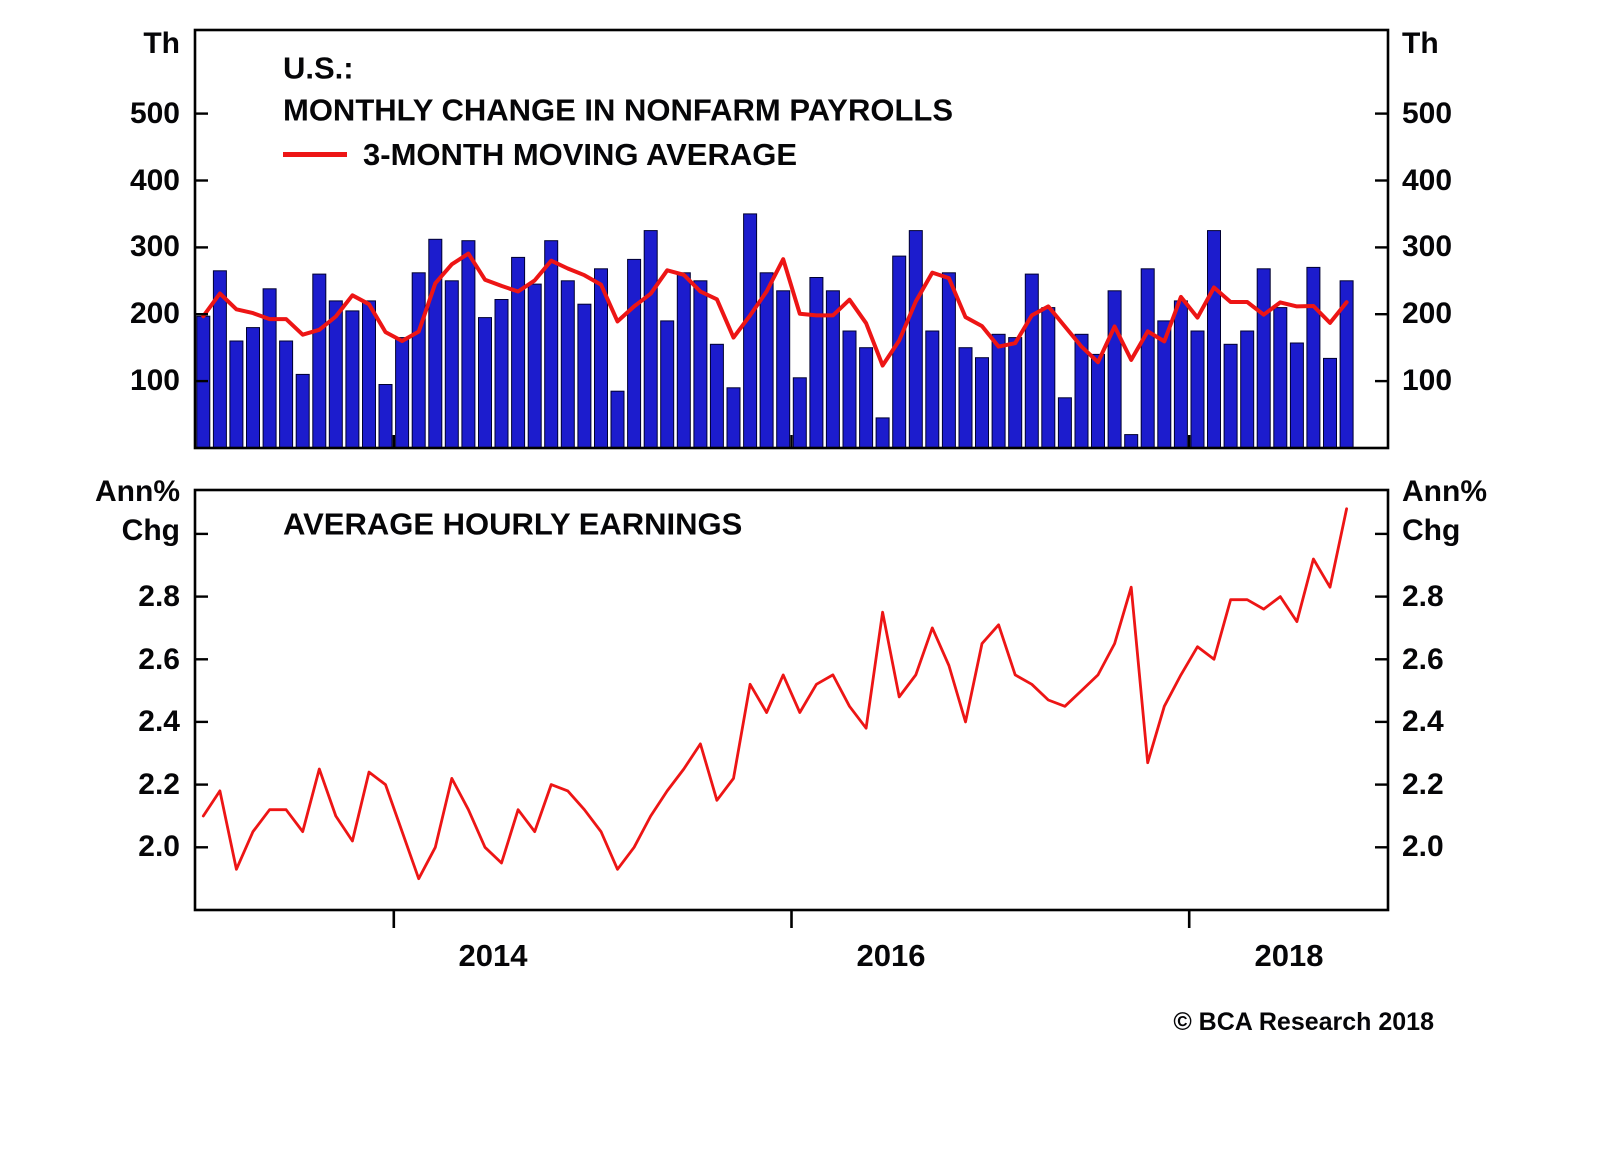 This screenshot has width=1600, height=1152. What do you see at coordinates (1420, 43) in the screenshot?
I see `unit-th-right: Th` at bounding box center [1420, 43].